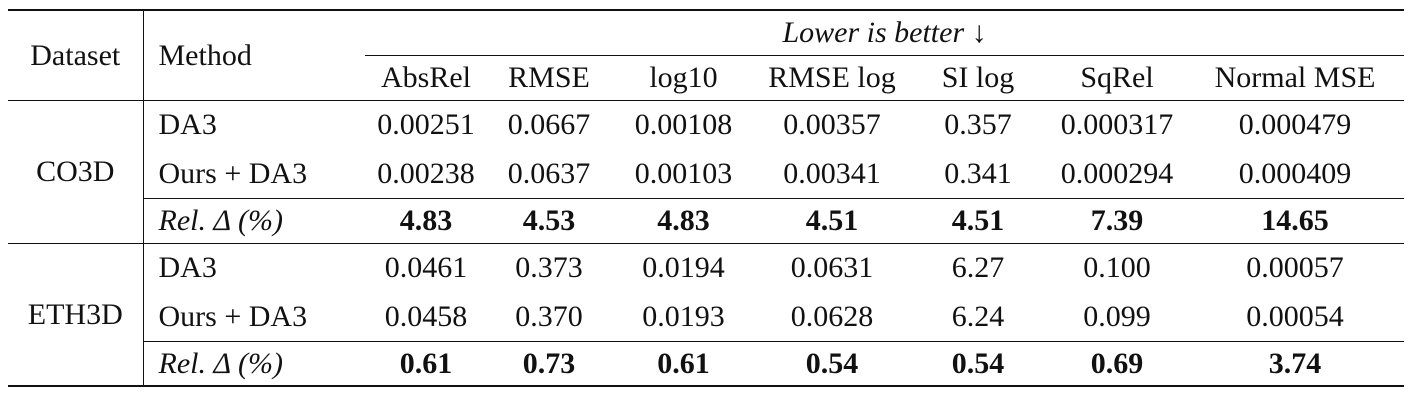 Image resolution: width=1412 pixels, height=404 pixels. What do you see at coordinates (1295, 220) in the screenshot?
I see `value-cell: 14.65` at bounding box center [1295, 220].